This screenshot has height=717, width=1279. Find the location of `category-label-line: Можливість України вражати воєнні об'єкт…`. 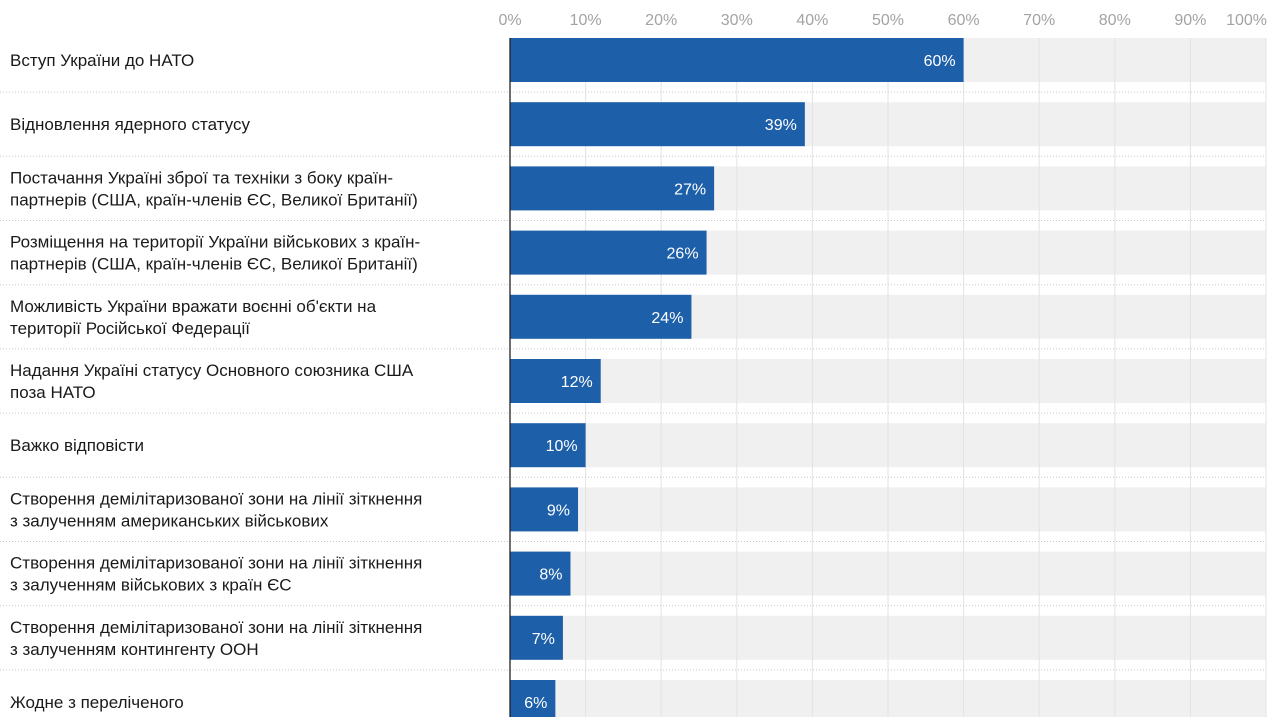

category-label-line: Можливість України вражати воєнні об'єкт… is located at coordinates (193, 306).